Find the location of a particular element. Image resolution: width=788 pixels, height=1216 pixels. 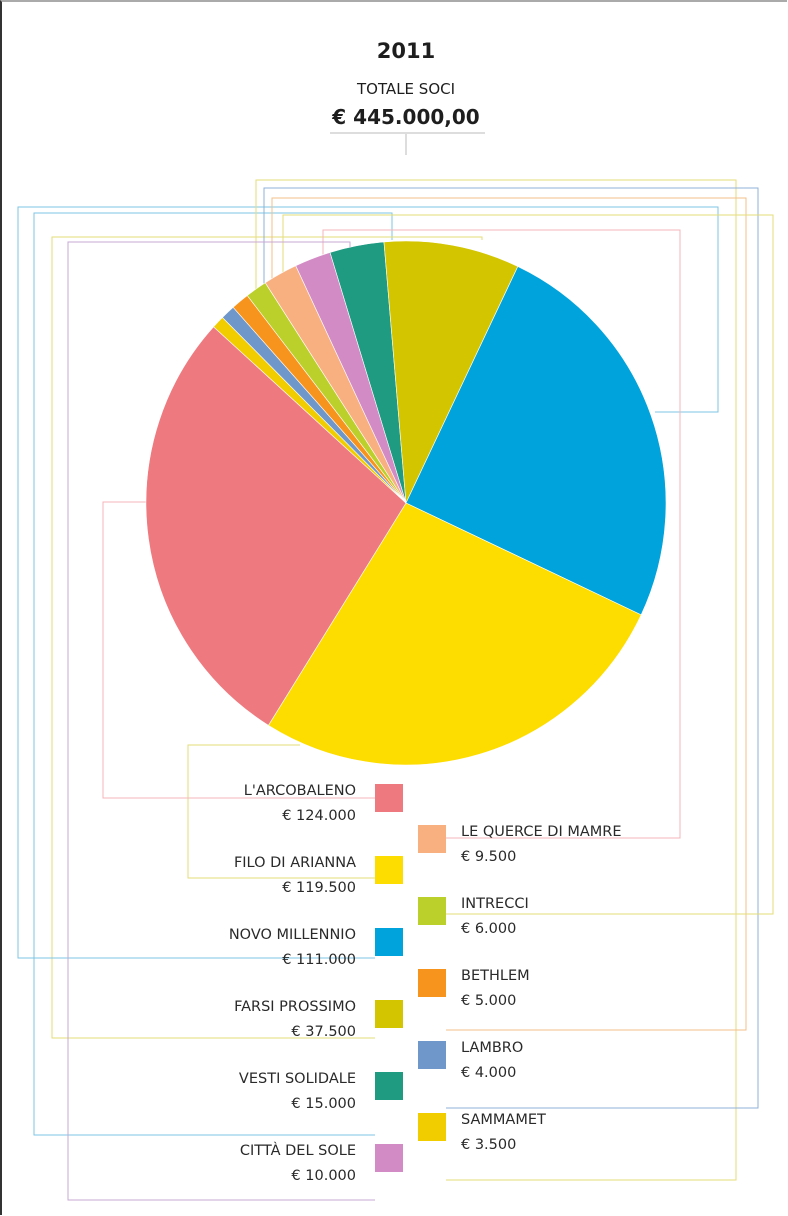

pie-slice-filo-di-arianna is located at coordinates (455, 634).